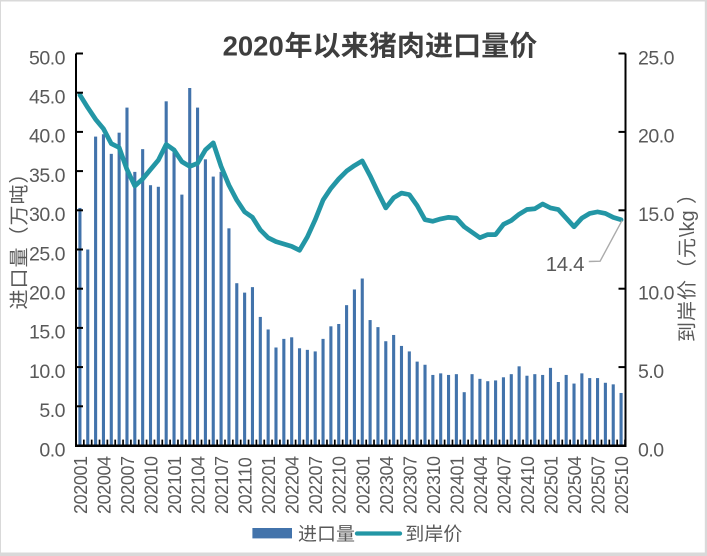  Describe the element at coordinates (47, 137) in the screenshot. I see `svg-text: 40.0` at that location.